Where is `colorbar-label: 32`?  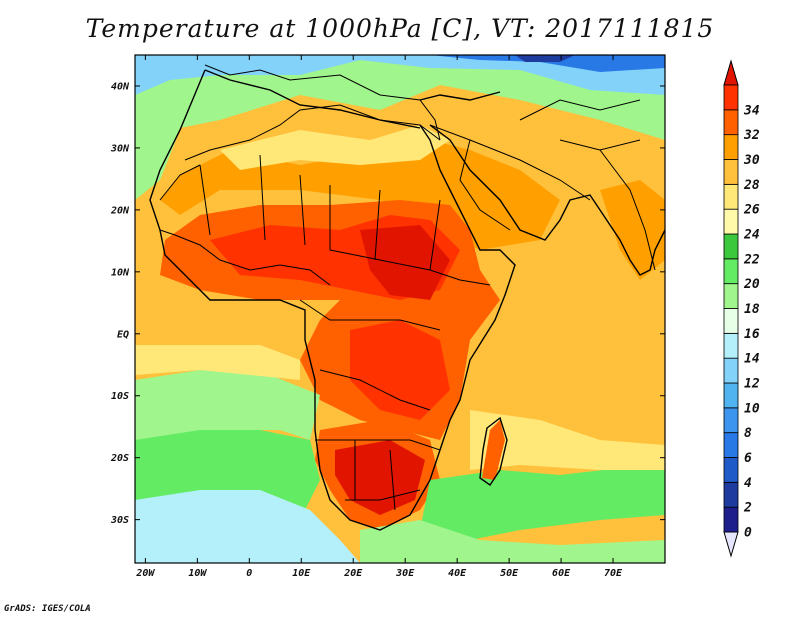 colorbar-label: 32 is located at coordinates (751, 135).